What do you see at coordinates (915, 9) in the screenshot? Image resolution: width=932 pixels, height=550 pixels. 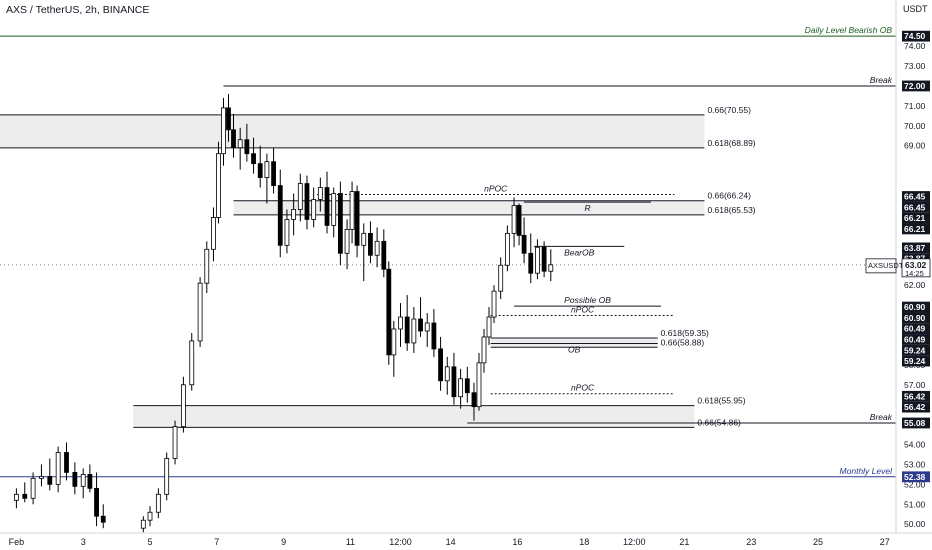 I see `currency-label: USDT` at bounding box center [915, 9].